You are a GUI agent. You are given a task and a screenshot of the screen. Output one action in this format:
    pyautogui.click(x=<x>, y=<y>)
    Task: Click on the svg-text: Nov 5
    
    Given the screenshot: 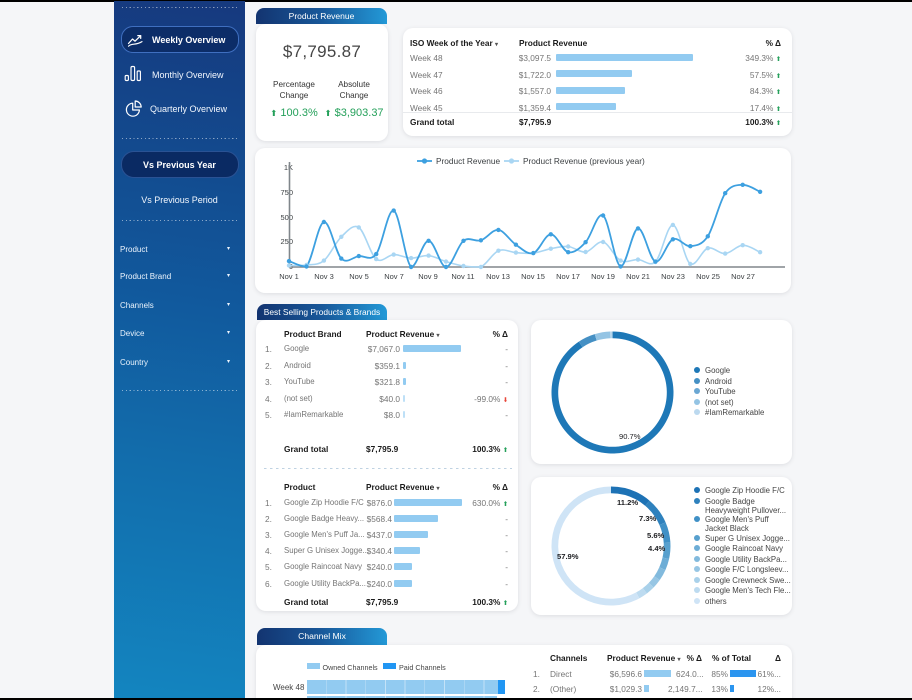 What is the action you would take?
    pyautogui.click(x=359, y=276)
    